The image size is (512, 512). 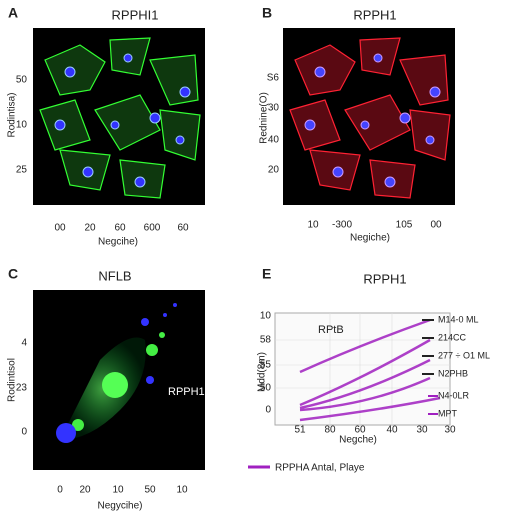 I want to click on y-tick-label: S6, so click(x=273, y=78).